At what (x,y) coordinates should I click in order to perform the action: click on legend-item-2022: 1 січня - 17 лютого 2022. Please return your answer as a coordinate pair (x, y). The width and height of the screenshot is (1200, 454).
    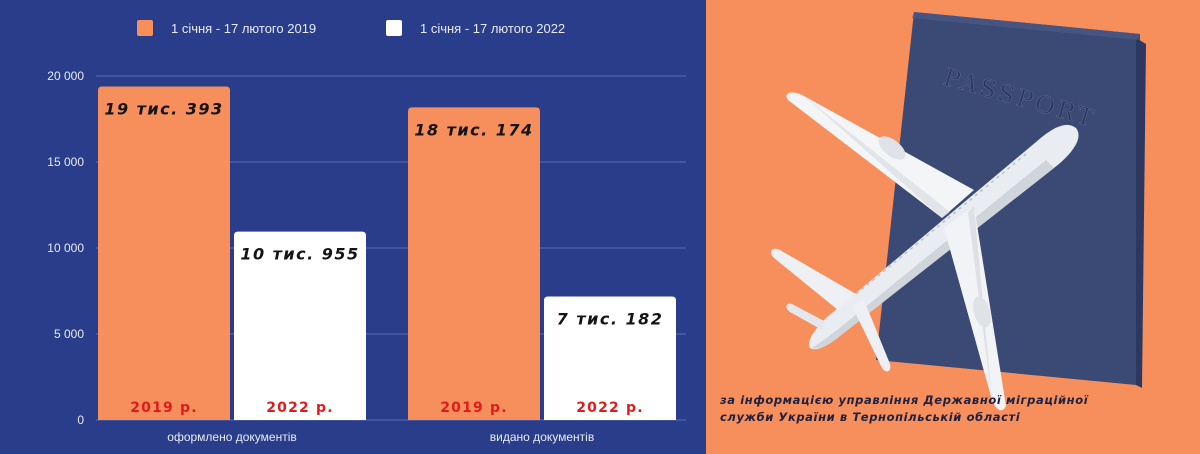
    Looking at the image, I should click on (475, 28).